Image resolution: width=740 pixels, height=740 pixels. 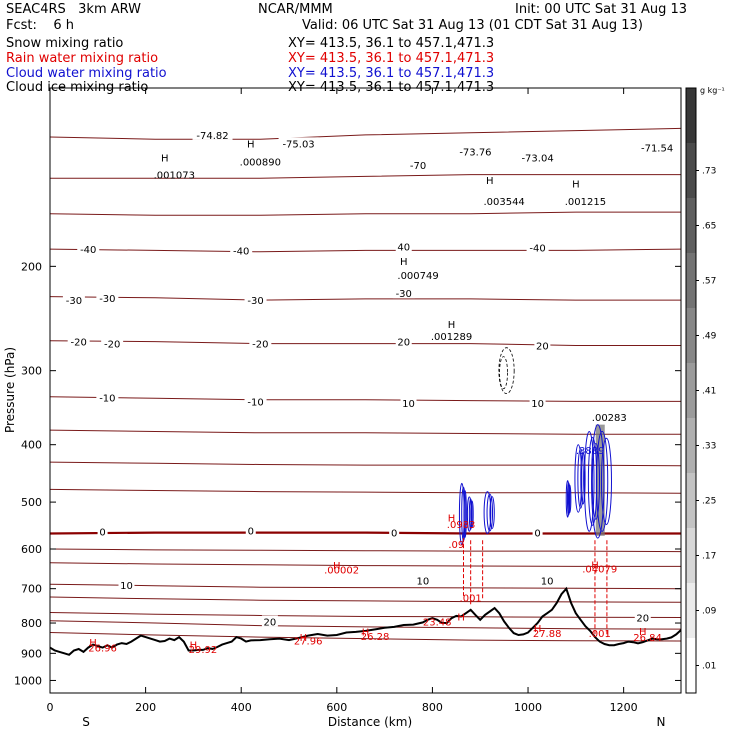 What do you see at coordinates (451, 337) in the screenshot?
I see `maximum-value-label: .001289` at bounding box center [451, 337].